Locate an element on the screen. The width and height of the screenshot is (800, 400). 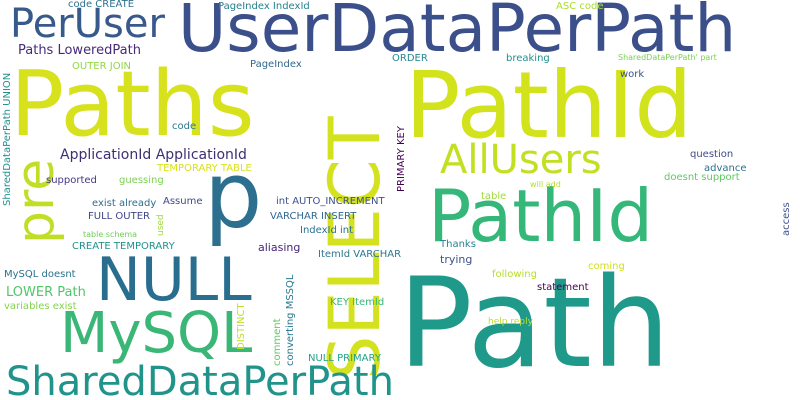
word-used: used is located at coordinates (161, 225).